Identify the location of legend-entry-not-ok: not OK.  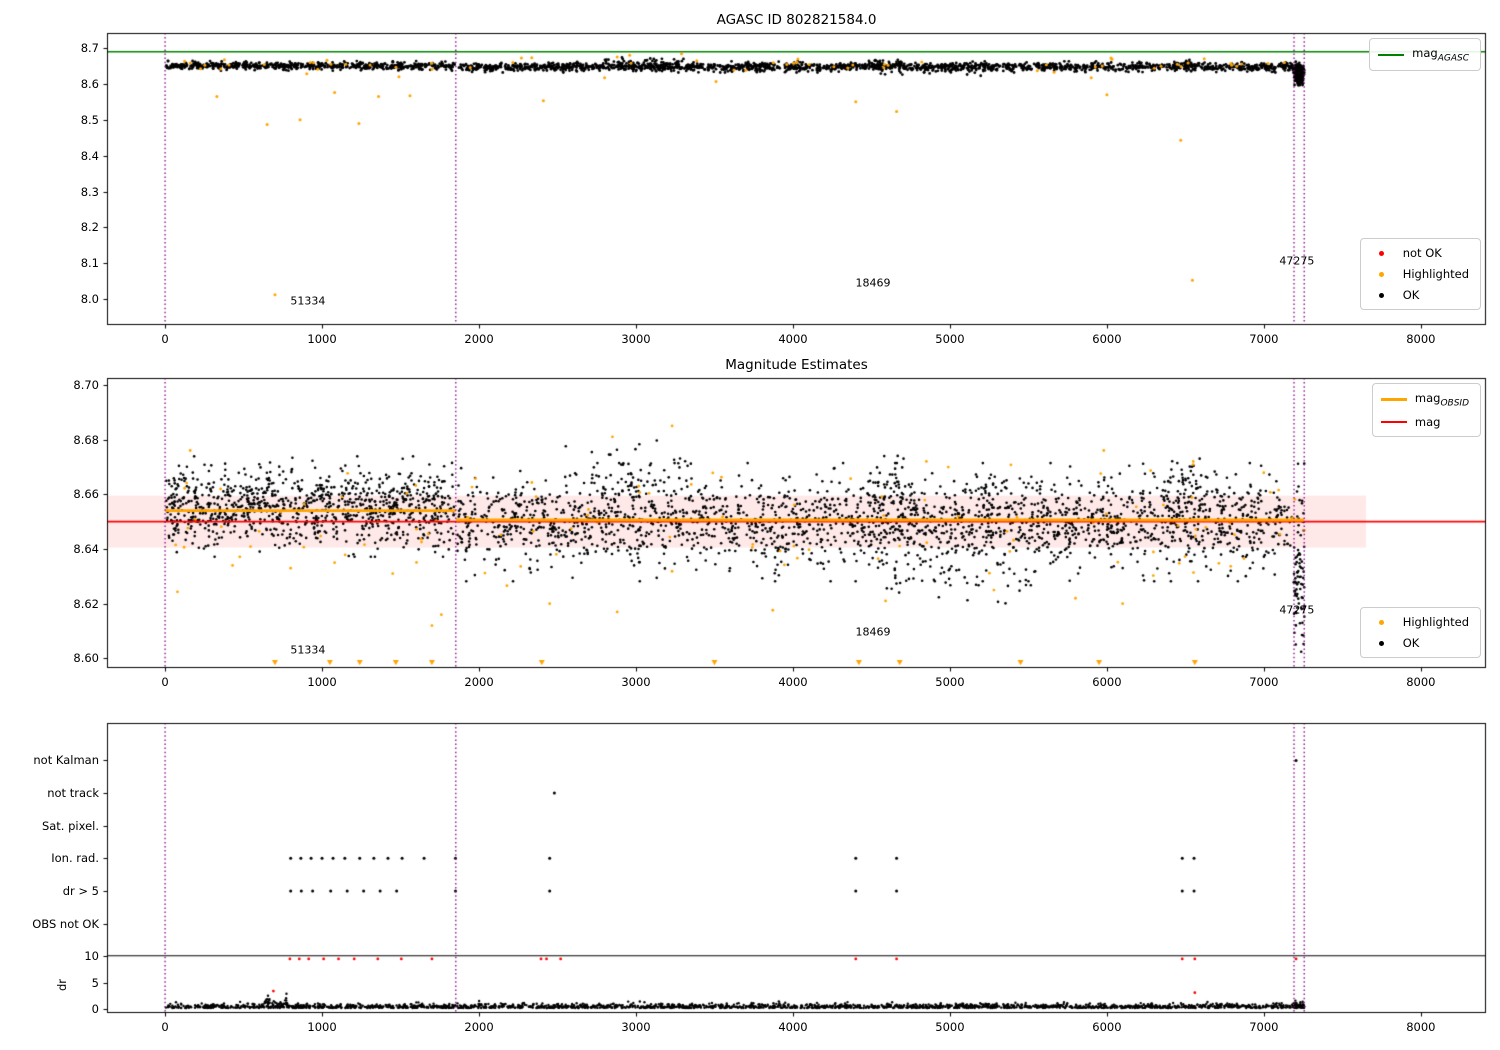
(1419, 253).